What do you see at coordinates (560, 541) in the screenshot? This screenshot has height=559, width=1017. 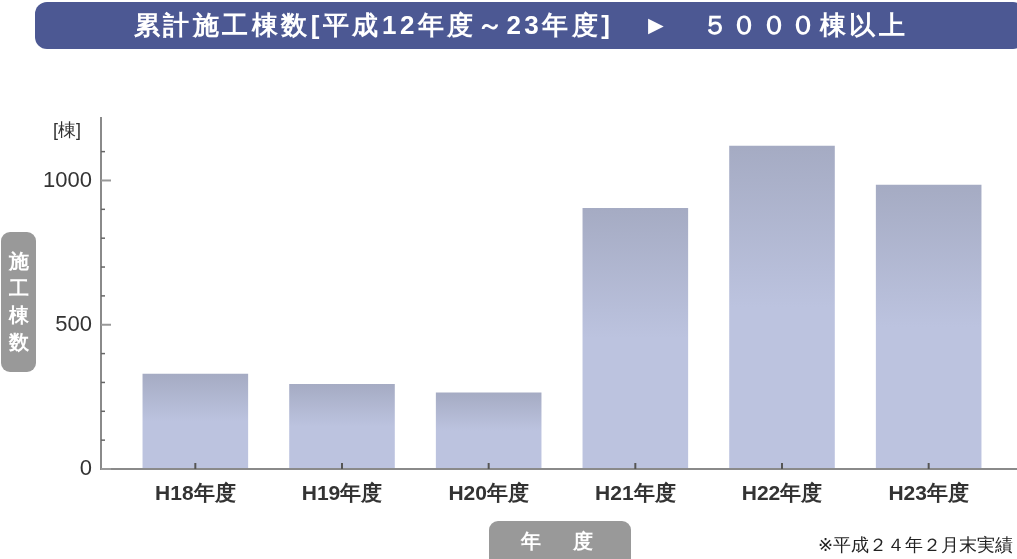 I see `x-axis-title: 年 度` at bounding box center [560, 541].